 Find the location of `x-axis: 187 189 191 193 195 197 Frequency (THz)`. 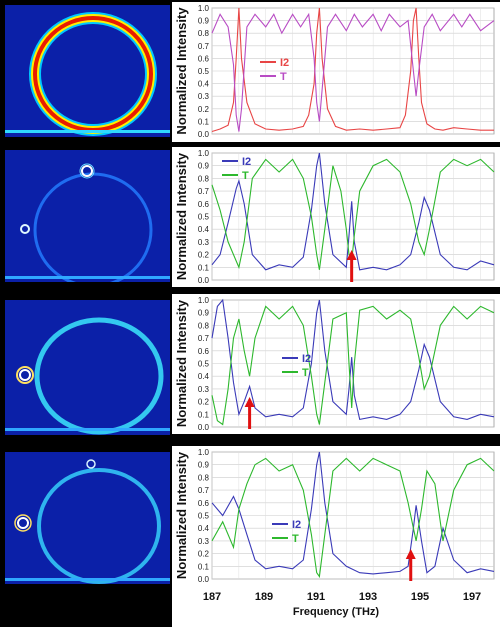

x-axis: 187 189 191 193 195 197 Frequency (THz) is located at coordinates (336, 607).